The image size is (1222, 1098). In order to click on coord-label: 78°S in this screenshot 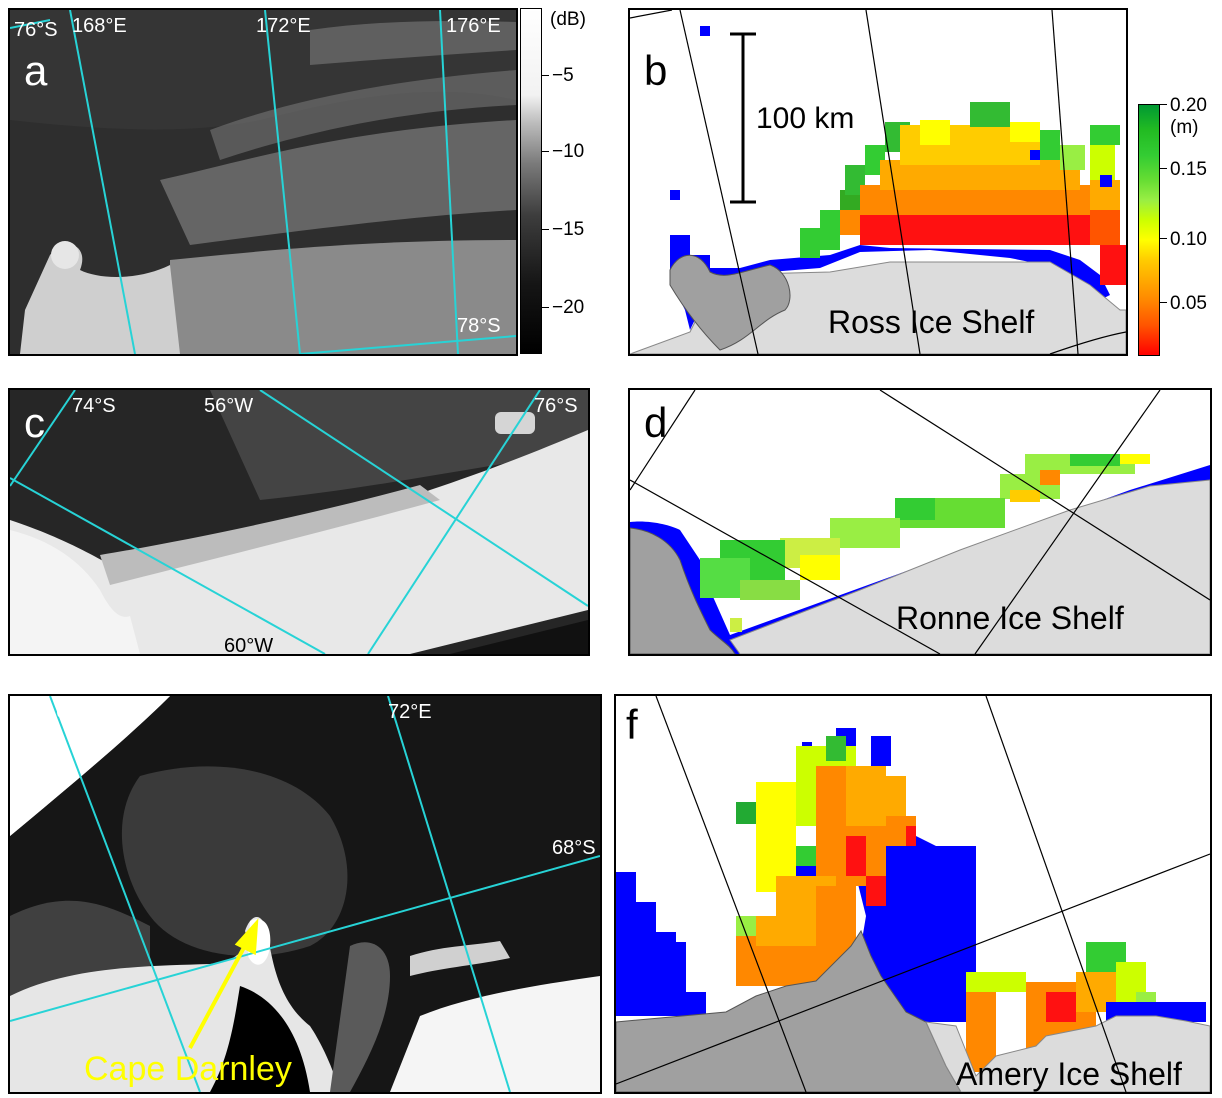, I will do `click(479, 326)`.